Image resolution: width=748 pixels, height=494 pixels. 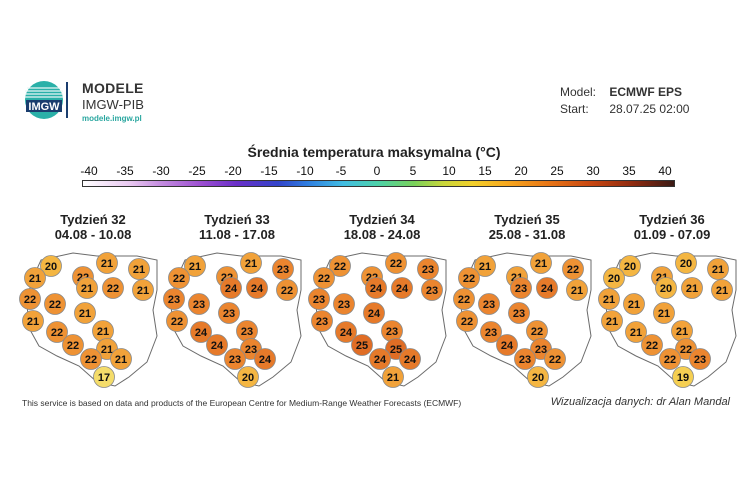 I want to click on week-title: Tydzień 34, so click(x=382, y=219).